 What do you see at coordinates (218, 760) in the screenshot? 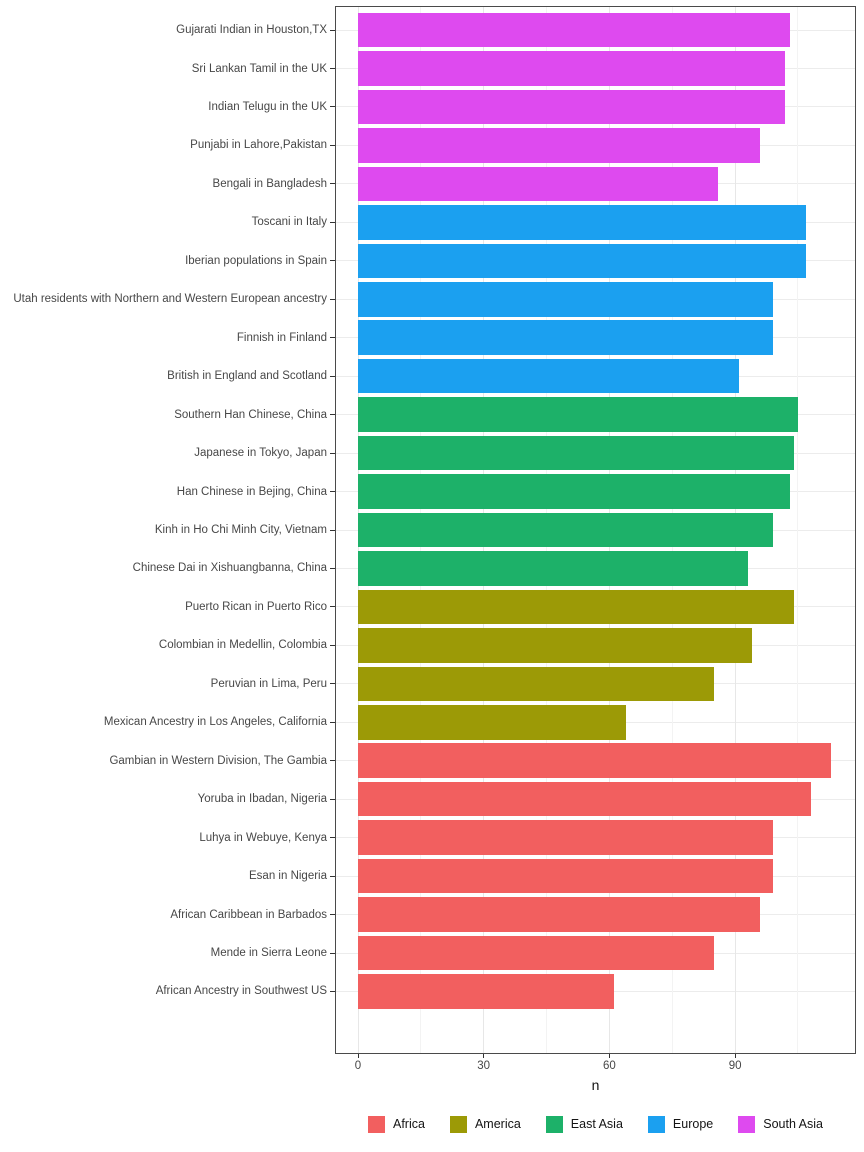
I see `y-tick-label: Gambian in Western Division, The Gambia` at bounding box center [218, 760].